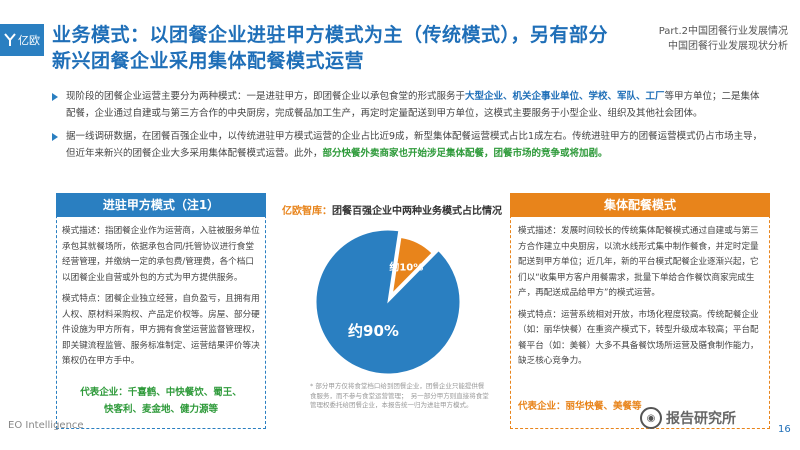 This screenshot has height=450, width=800. Describe the element at coordinates (10, 39) in the screenshot. I see `logo-y-icon` at that location.